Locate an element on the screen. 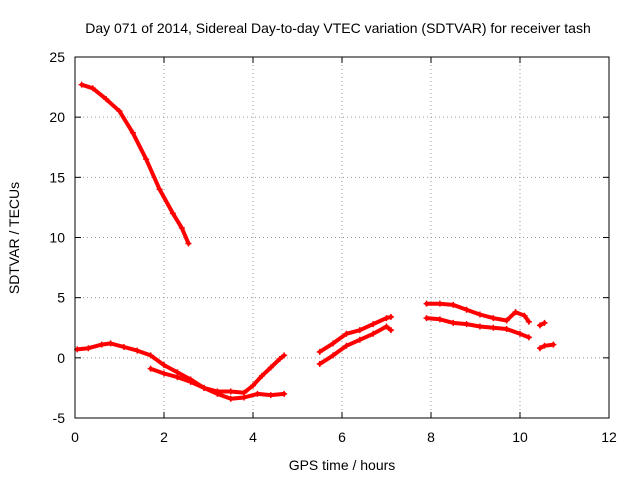 This screenshot has width=640, height=480. y-tick-label: 5 is located at coordinates (61, 298).